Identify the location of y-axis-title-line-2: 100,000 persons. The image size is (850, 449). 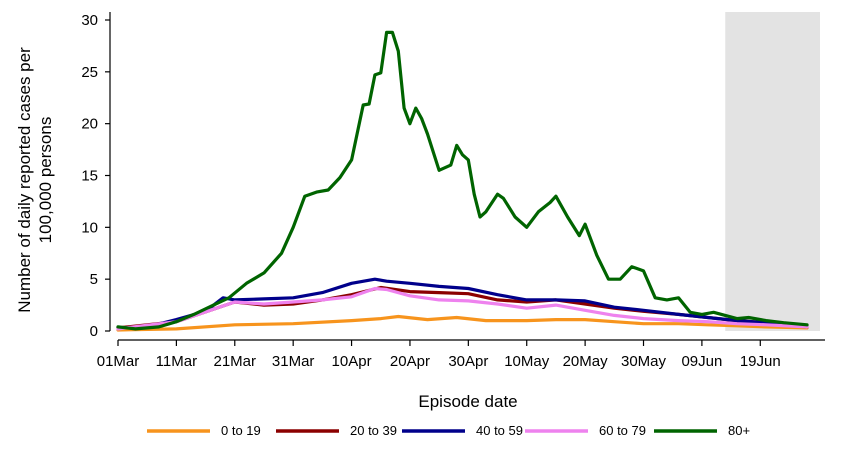
(45, 180).